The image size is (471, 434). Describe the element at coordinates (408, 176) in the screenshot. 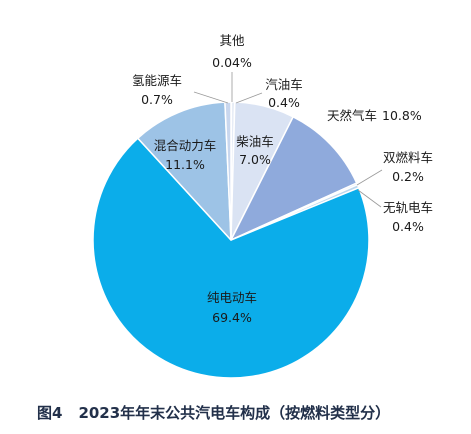

I see `value-label-dual-fuel: 0.2%` at that location.